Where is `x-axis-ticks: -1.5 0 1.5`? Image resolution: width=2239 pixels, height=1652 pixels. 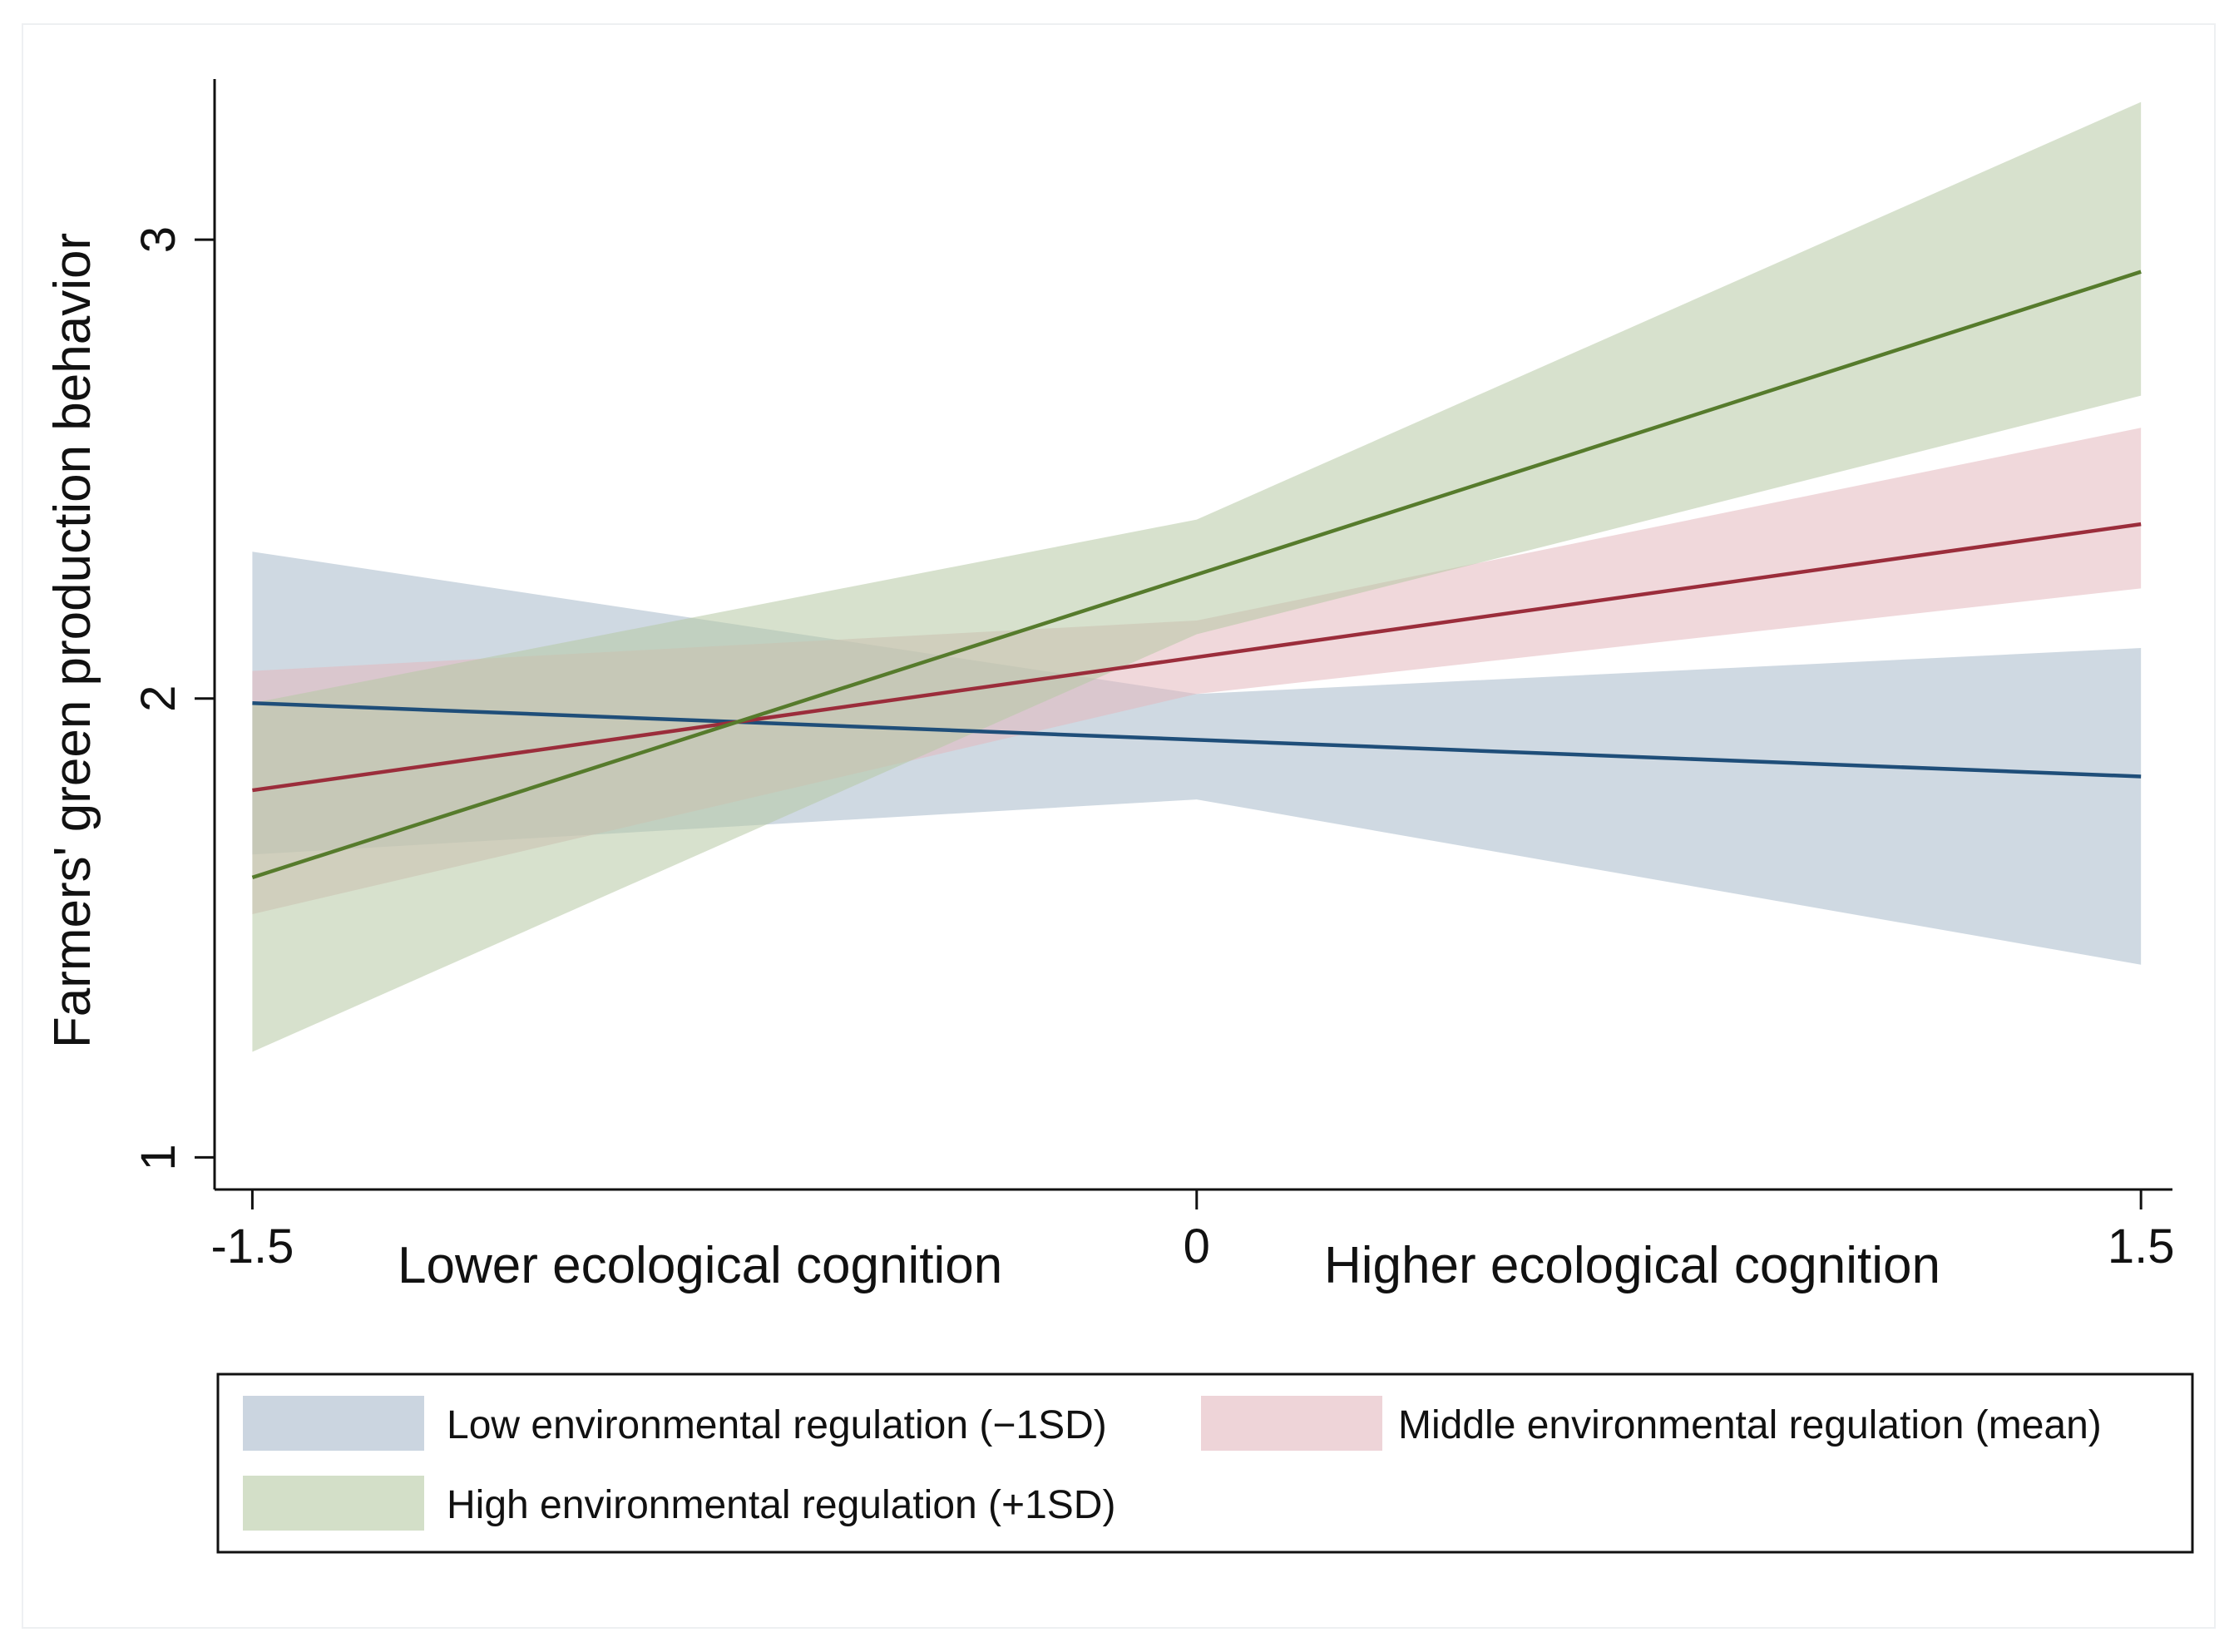 x-axis-ticks: -1.5 0 1.5 is located at coordinates (1192, 1232).